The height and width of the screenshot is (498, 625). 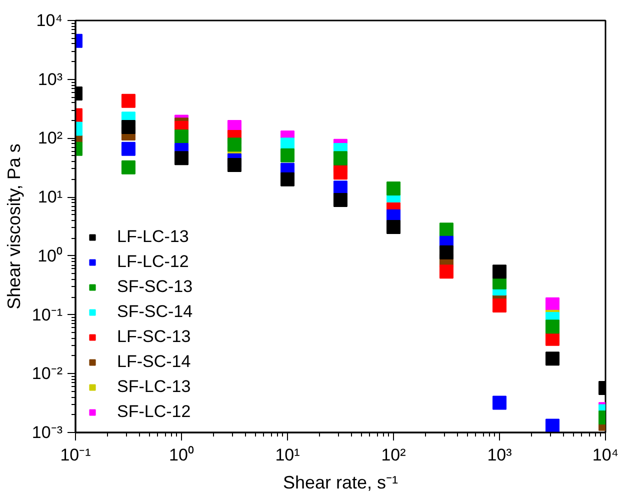 What do you see at coordinates (287, 455) in the screenshot?
I see `x-tick-label: 10¹` at bounding box center [287, 455].